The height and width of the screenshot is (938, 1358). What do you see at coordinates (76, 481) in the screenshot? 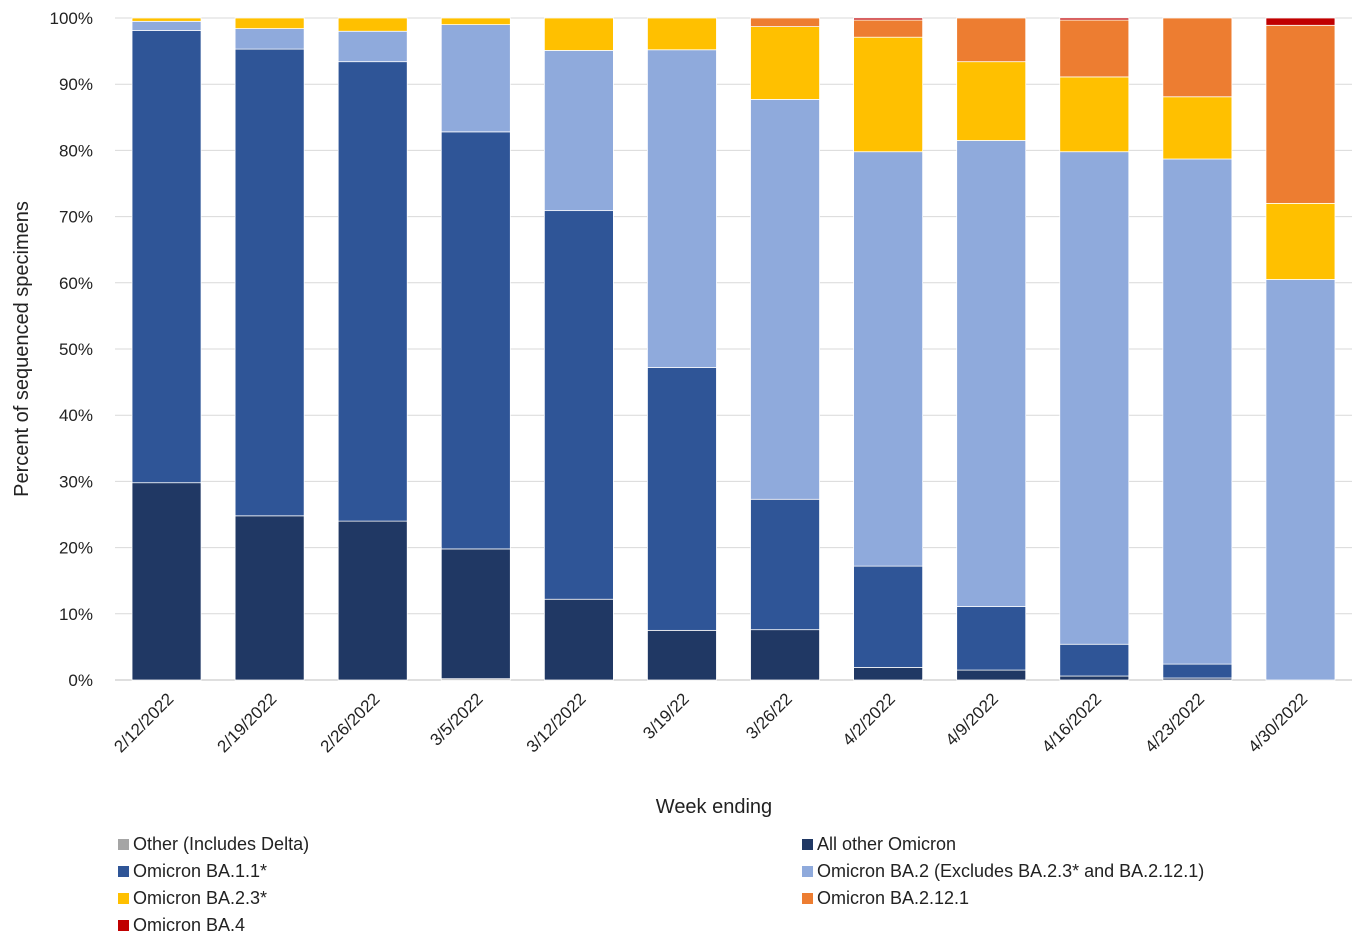
I see `y-tick-label: 30%` at bounding box center [76, 481].